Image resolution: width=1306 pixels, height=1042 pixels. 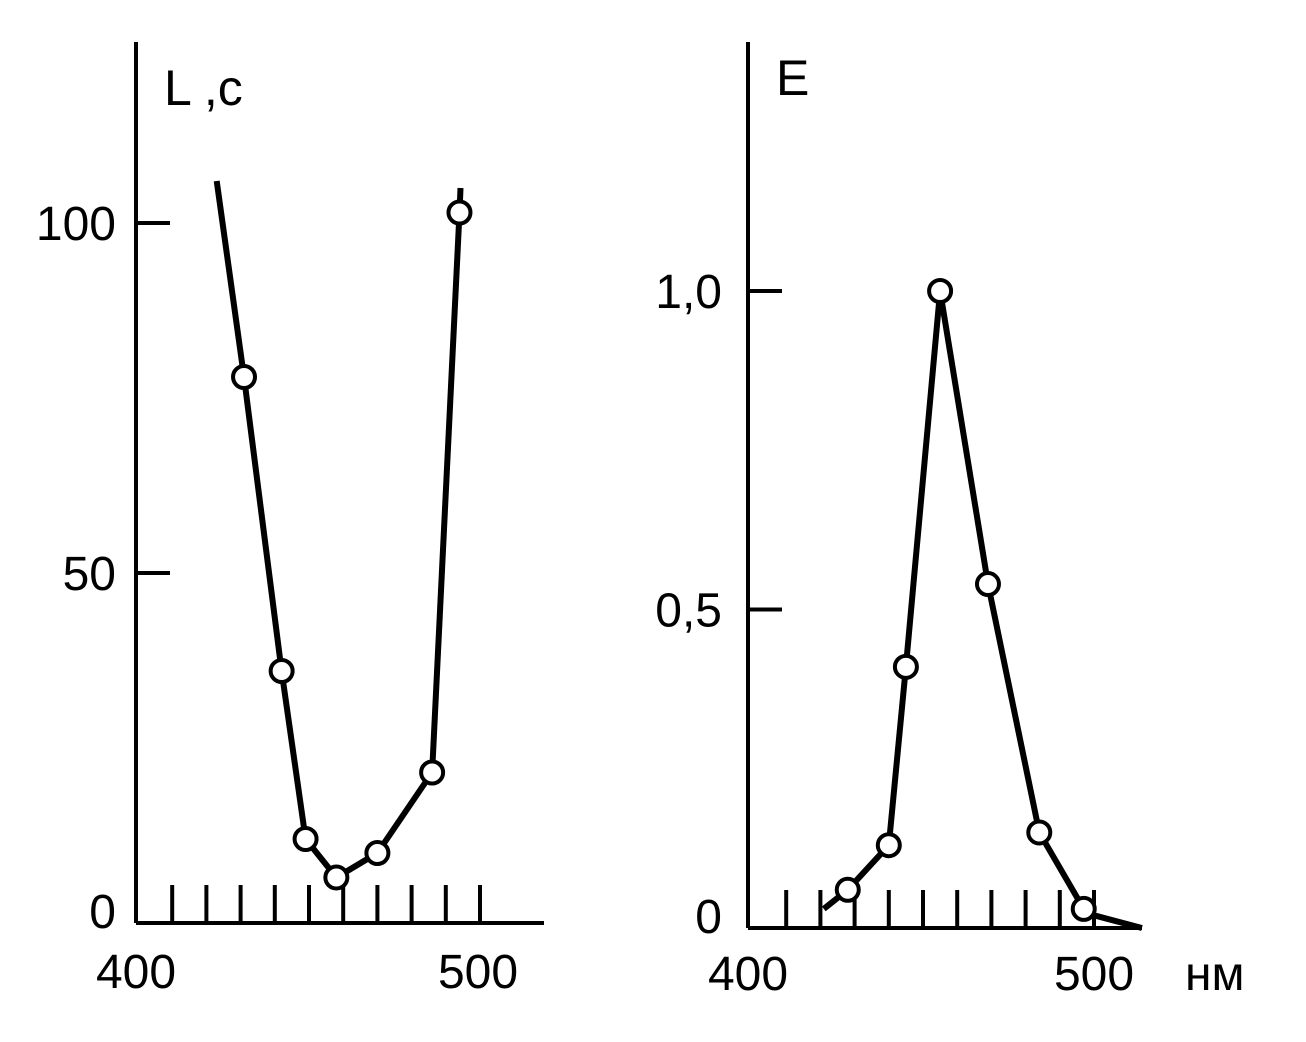 I want to click on left-y-tick-label: 50, so click(x=89, y=574).